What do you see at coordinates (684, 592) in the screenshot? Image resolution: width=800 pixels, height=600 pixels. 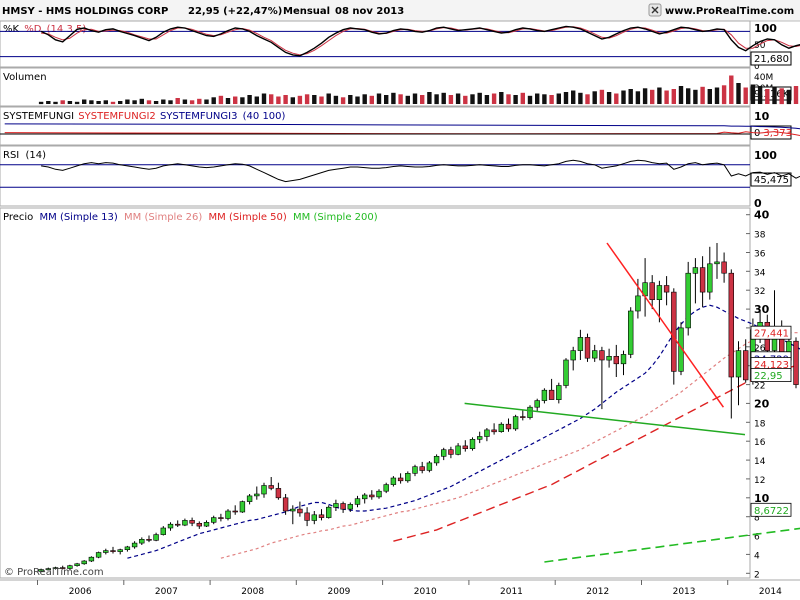 I see `time-axis-label: 2013` at bounding box center [684, 592].